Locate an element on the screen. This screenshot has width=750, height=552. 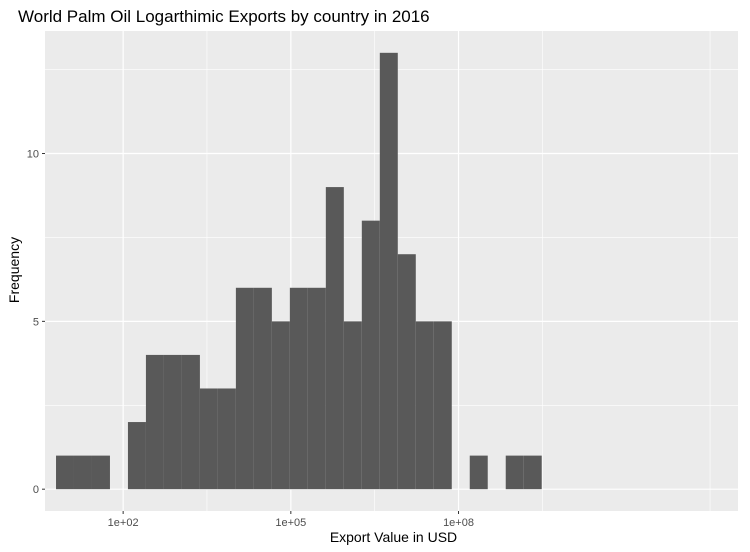
x-axis-title: Export Value in USD is located at coordinates (393, 537).